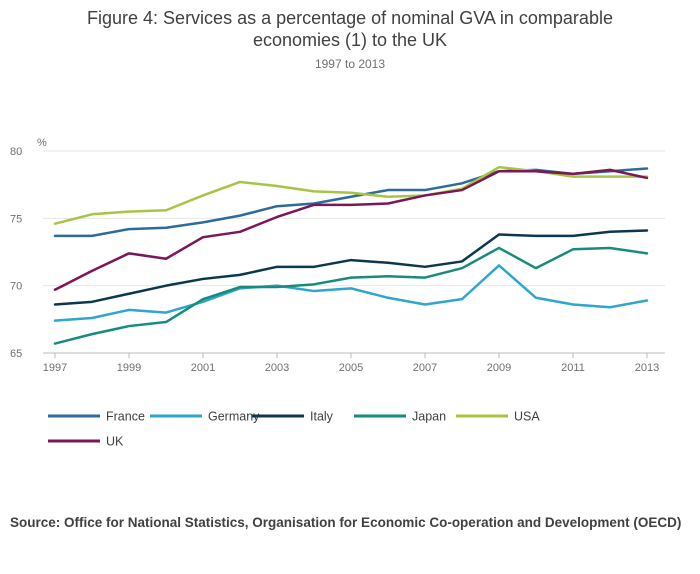  I want to click on legend-item-japan: Japan, so click(400, 417).